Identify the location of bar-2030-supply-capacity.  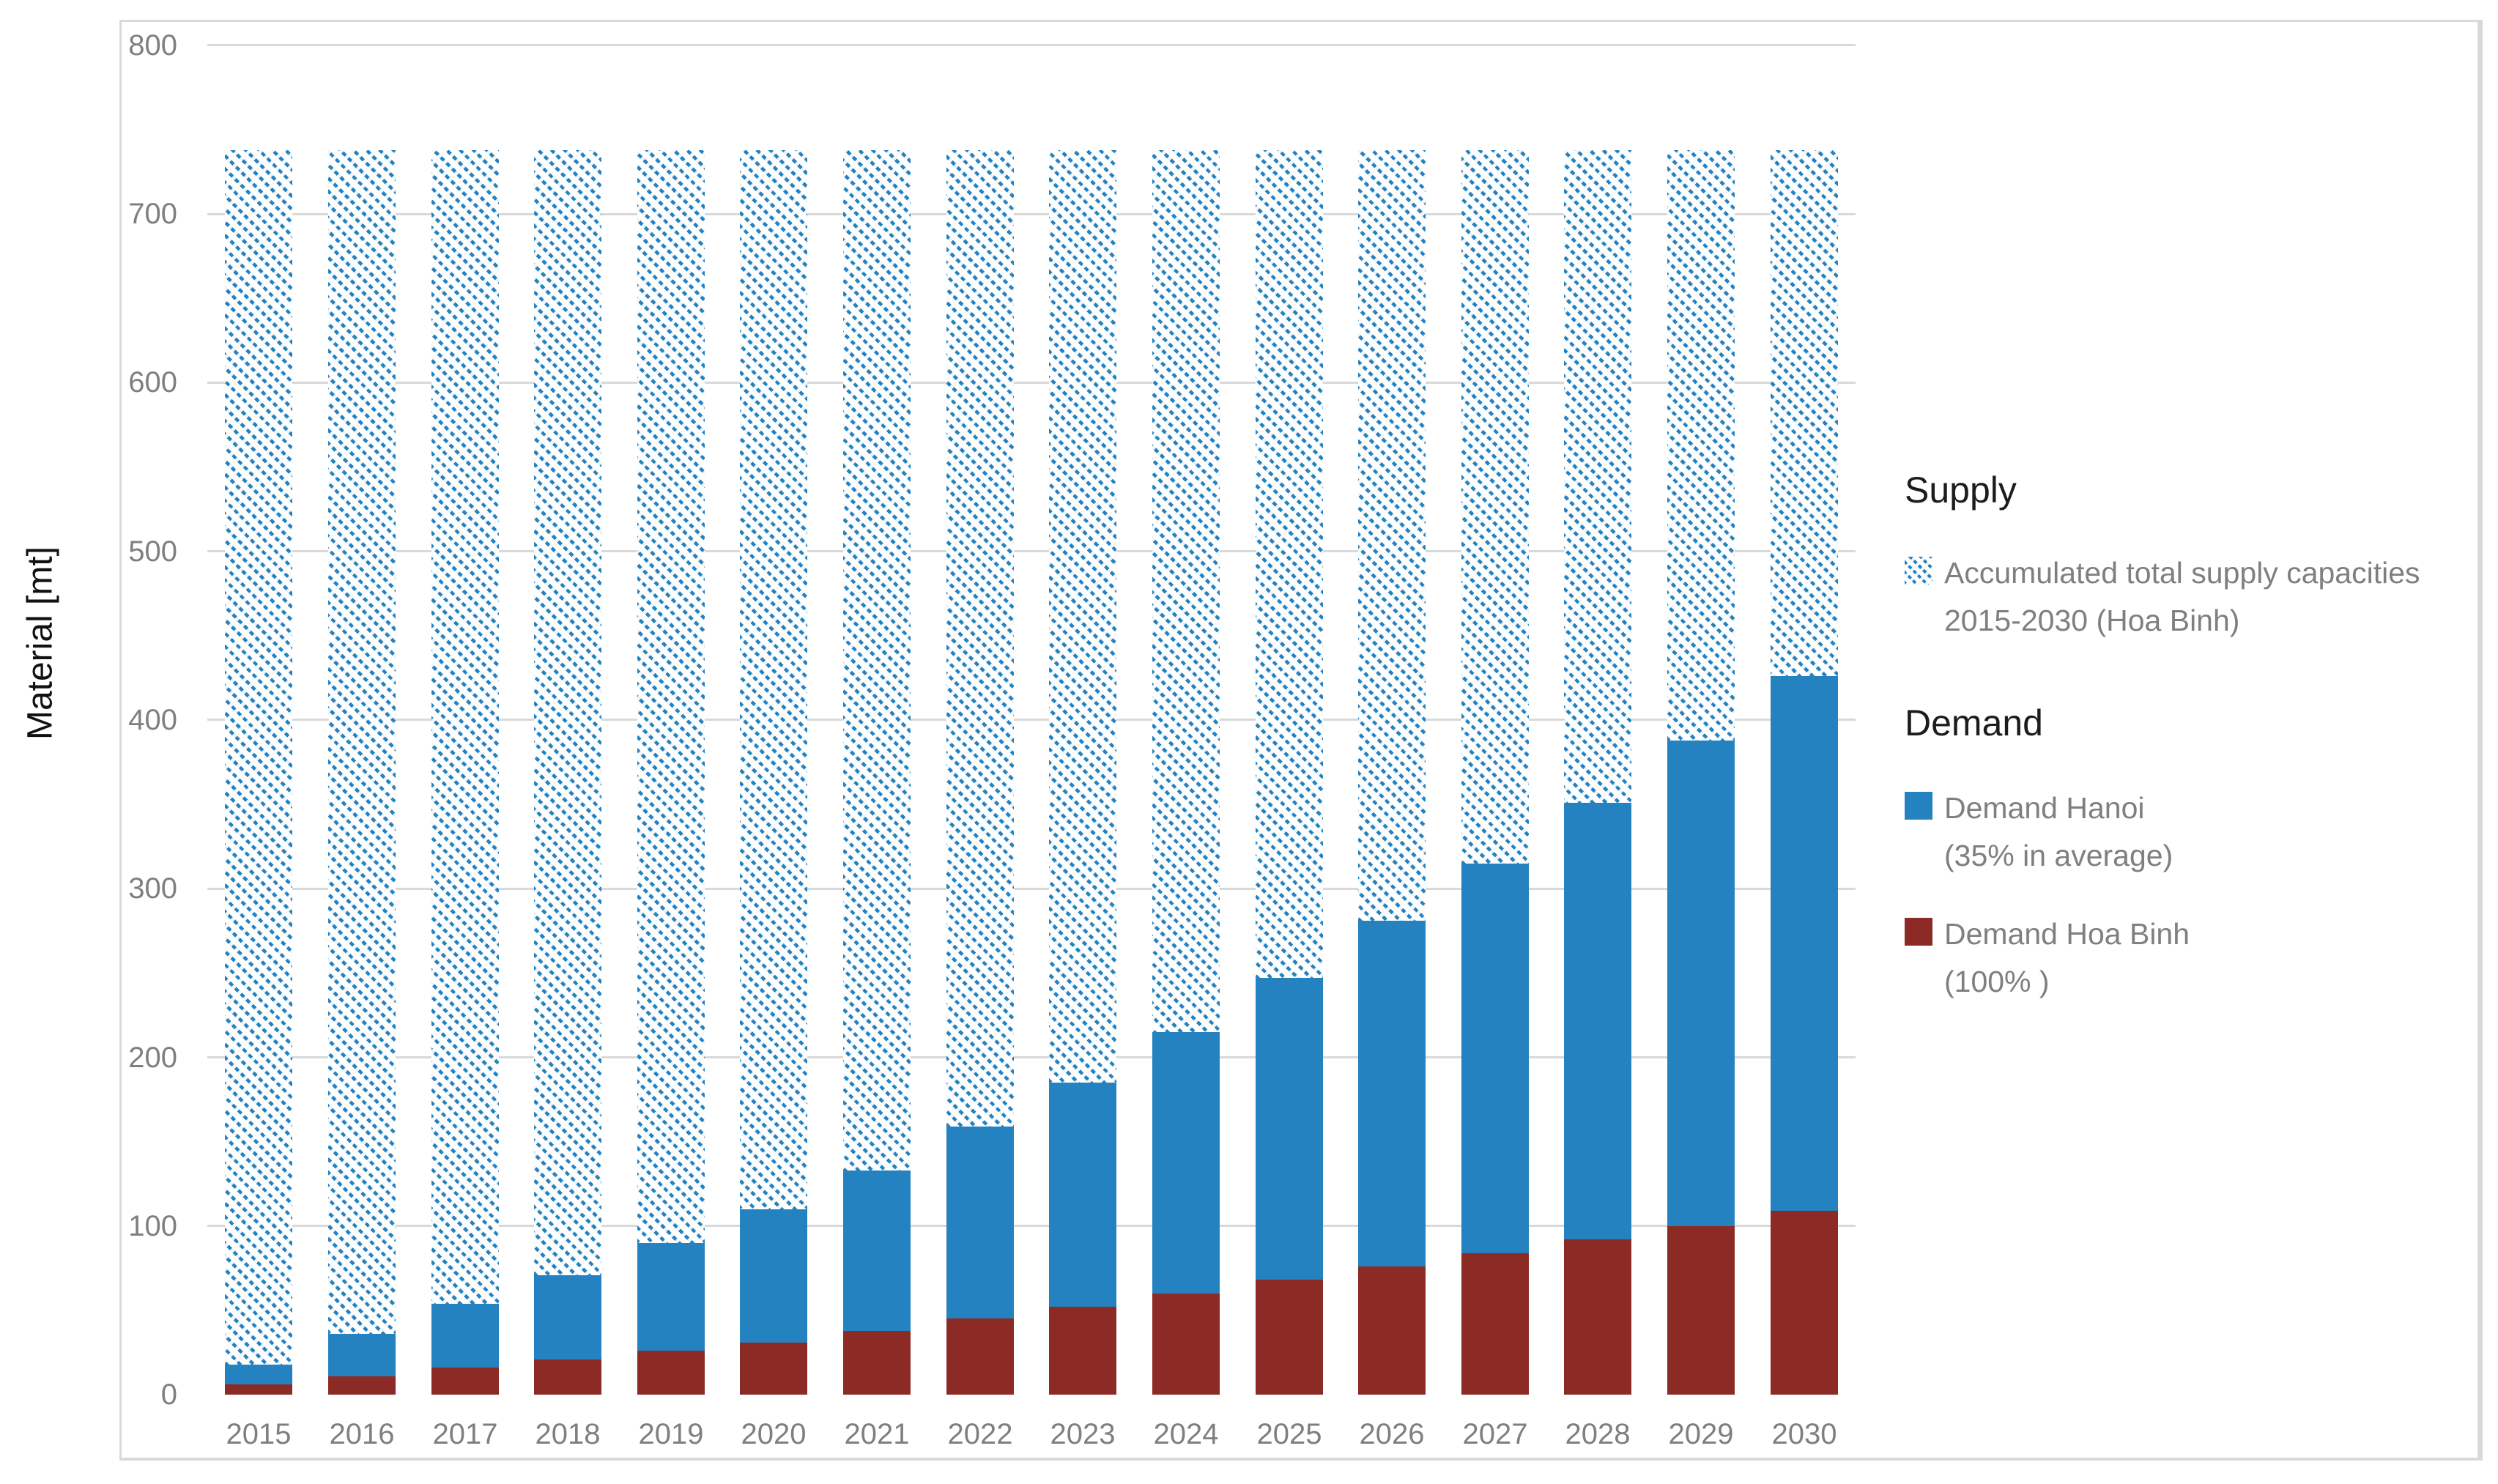
(1804, 413).